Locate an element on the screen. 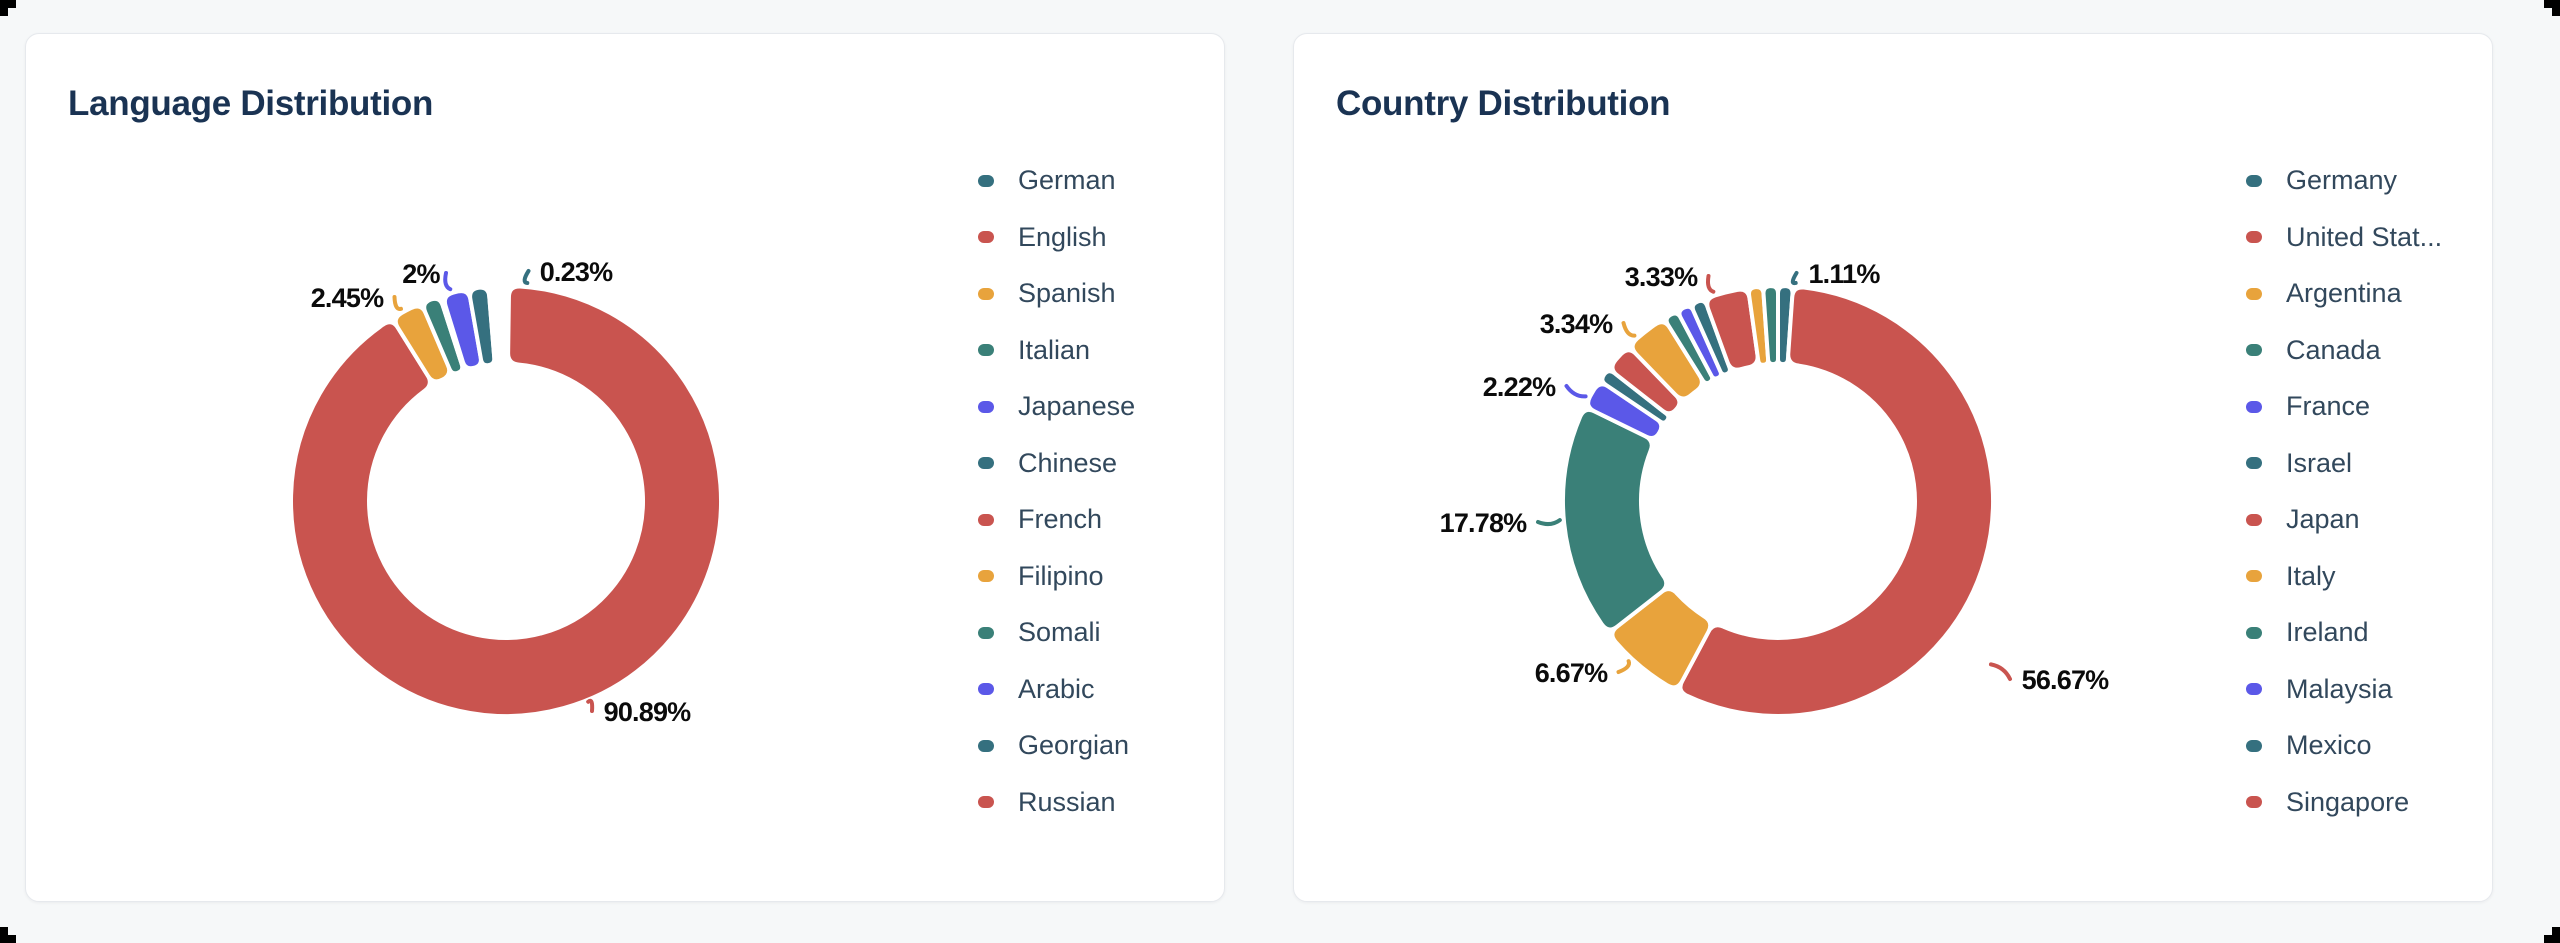 The image size is (2560, 943). legend-item-label: Italy is located at coordinates (2311, 575).